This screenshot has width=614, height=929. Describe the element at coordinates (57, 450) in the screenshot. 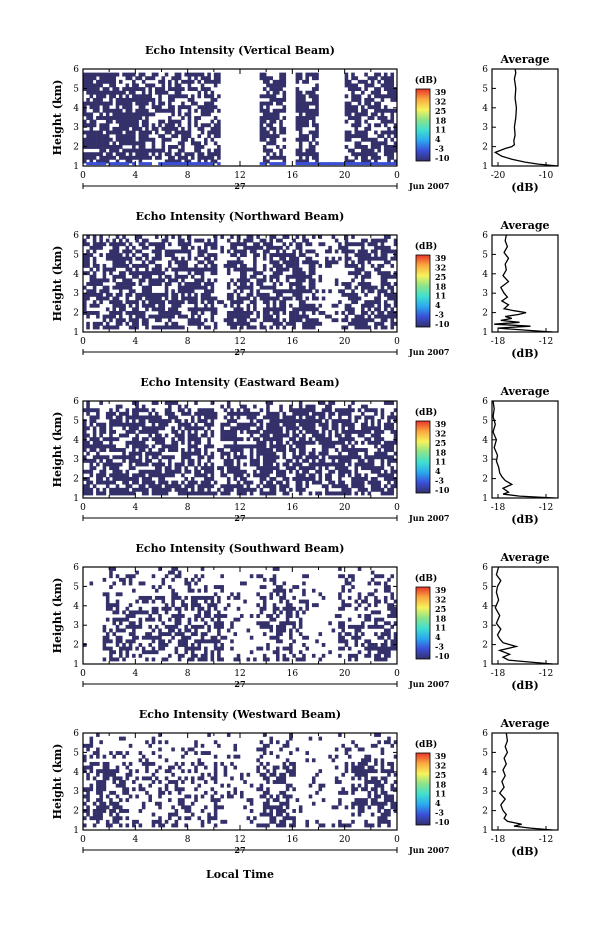

I see `y-axis-label: Height (km)` at that location.